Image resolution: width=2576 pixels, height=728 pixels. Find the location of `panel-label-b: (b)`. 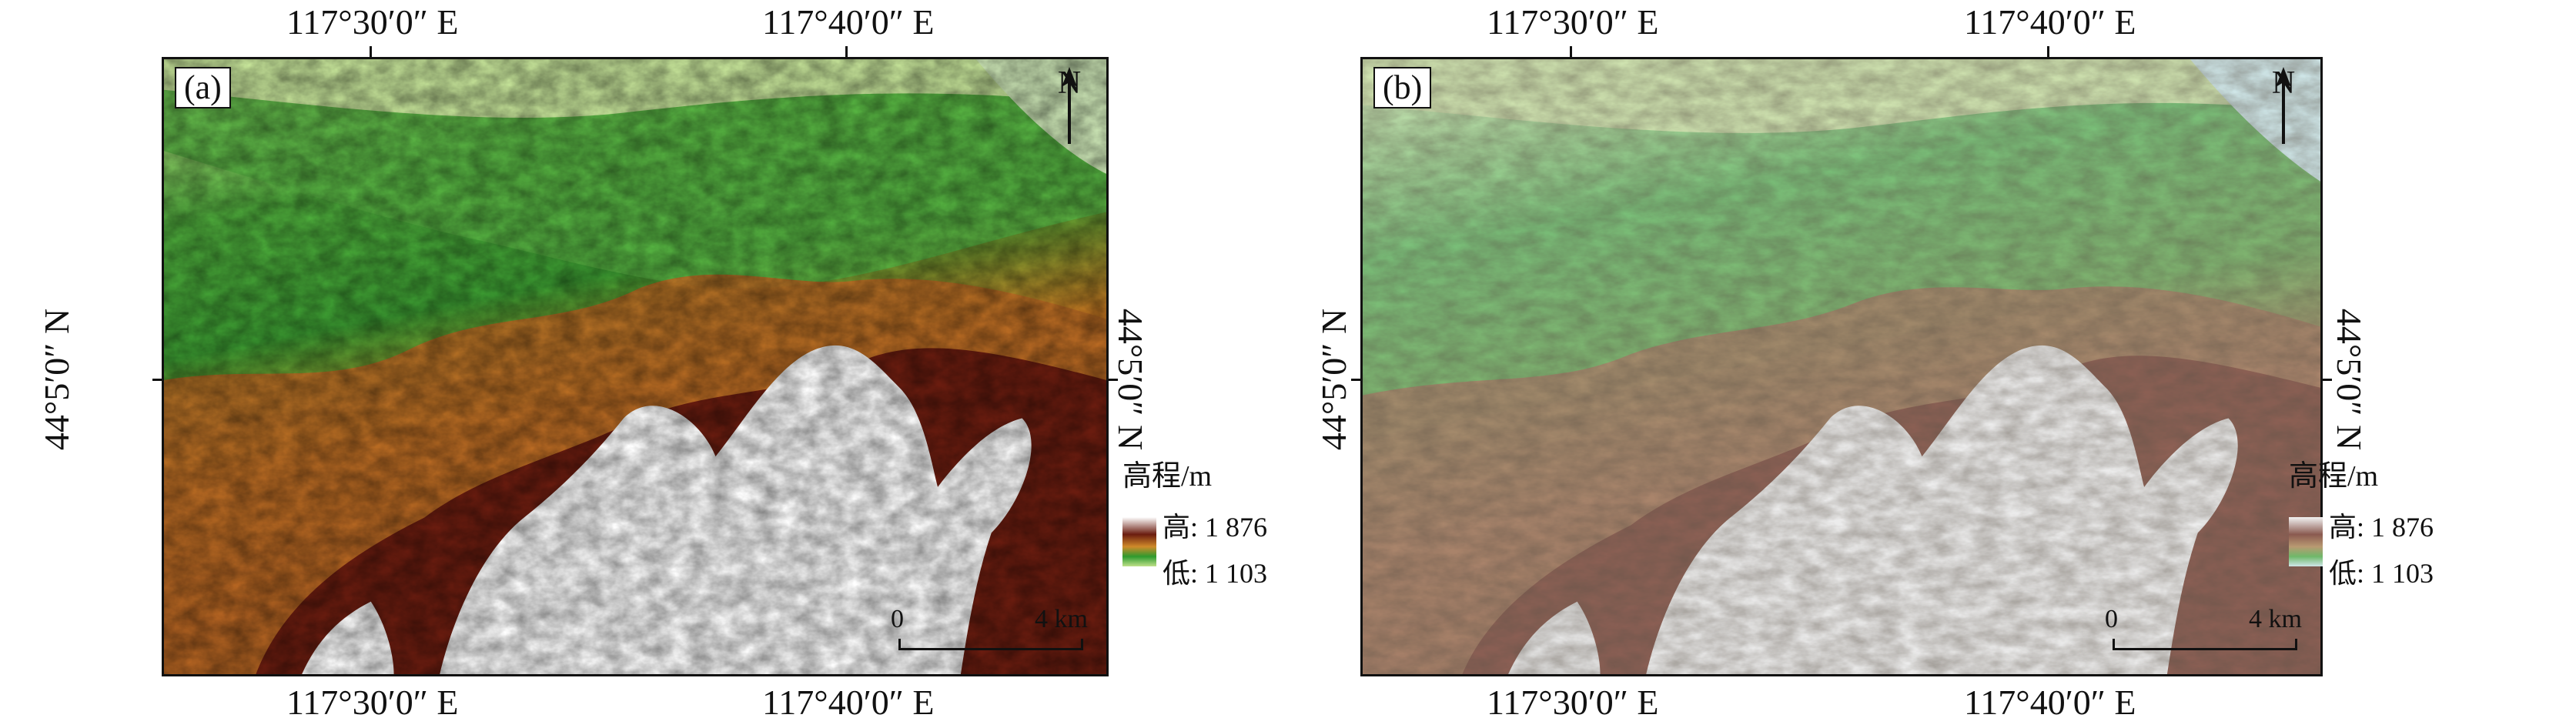

panel-label-b: (b) is located at coordinates (1402, 88).